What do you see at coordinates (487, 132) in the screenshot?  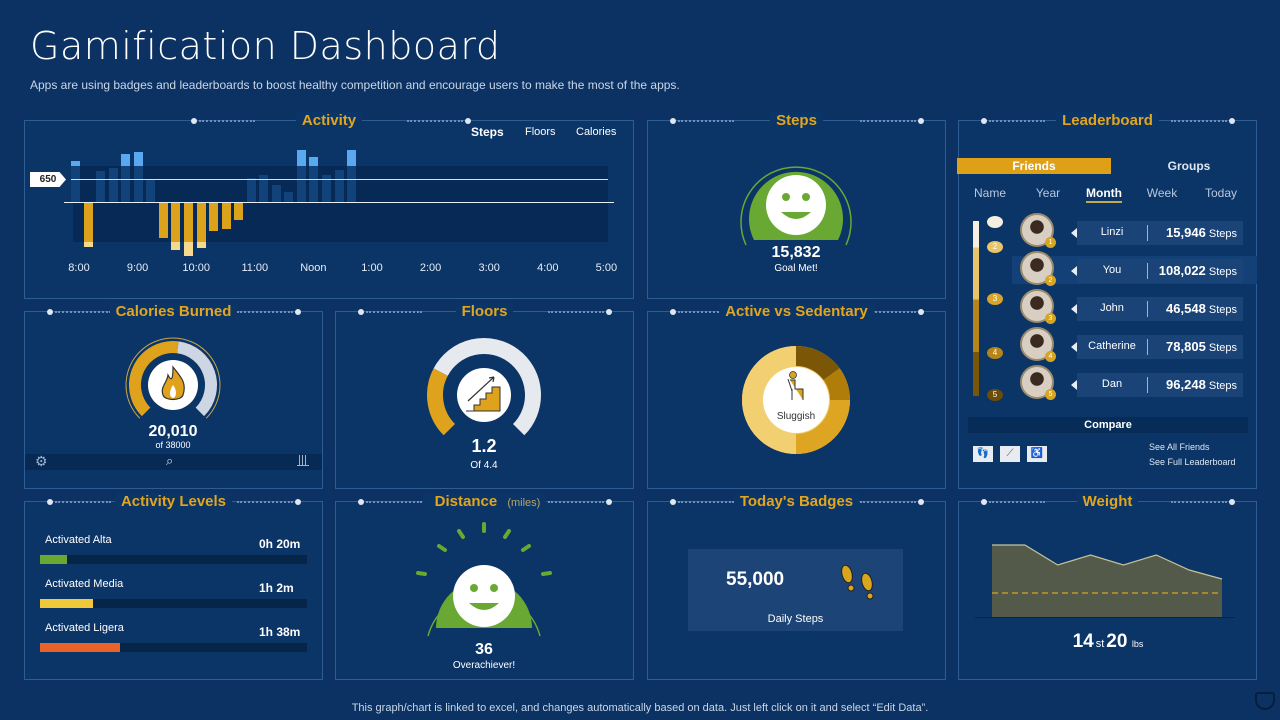 I see `tab-steps: Steps` at bounding box center [487, 132].